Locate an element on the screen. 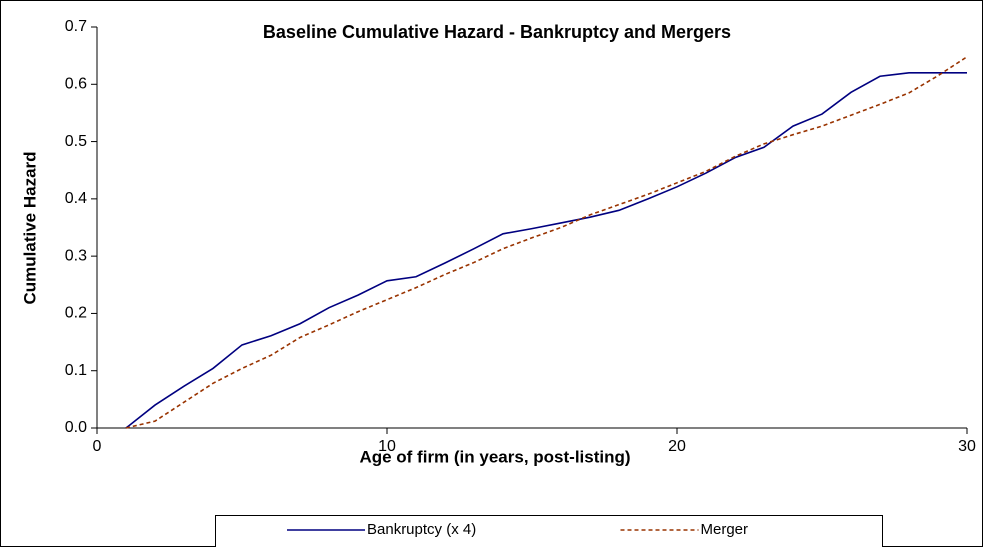  legend-box is located at coordinates (549, 533).